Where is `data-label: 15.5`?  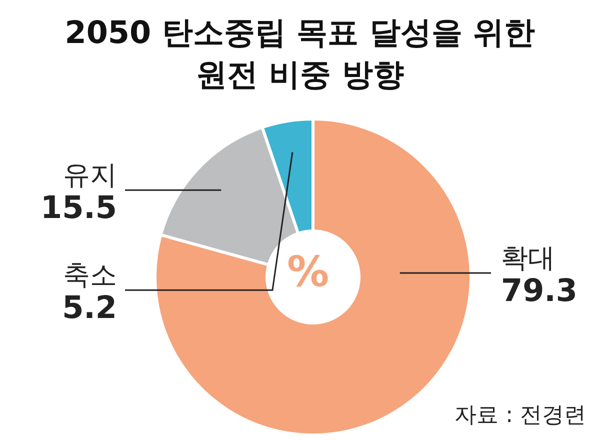
data-label: 15.5 is located at coordinates (78, 208).